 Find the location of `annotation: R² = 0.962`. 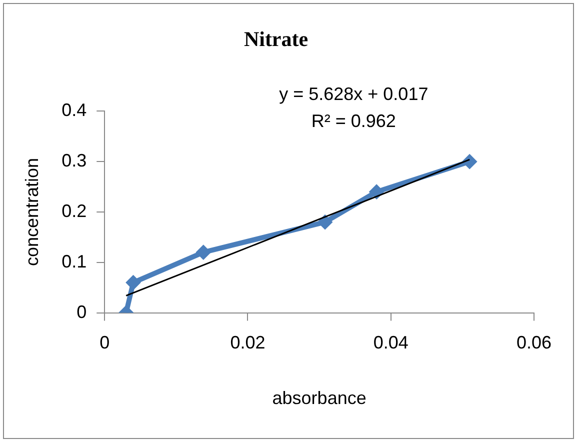

annotation: R² = 0.962 is located at coordinates (353, 121).